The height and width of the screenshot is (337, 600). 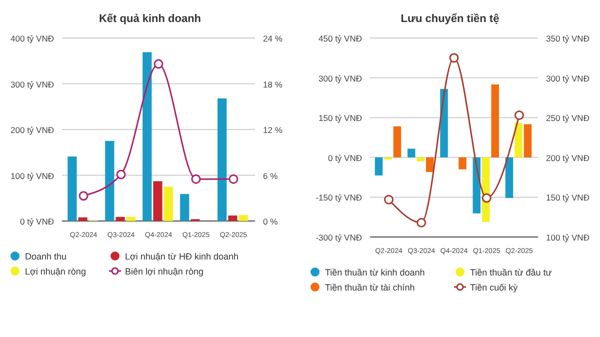 I want to click on legend-label: Tiền thuần từ đầu tư, so click(x=511, y=273).